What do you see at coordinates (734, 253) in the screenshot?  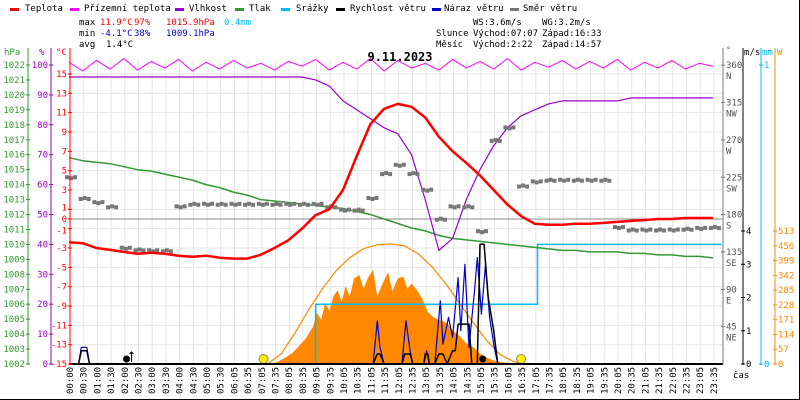 I see `wind-direction-tick-label: 135` at bounding box center [734, 253].